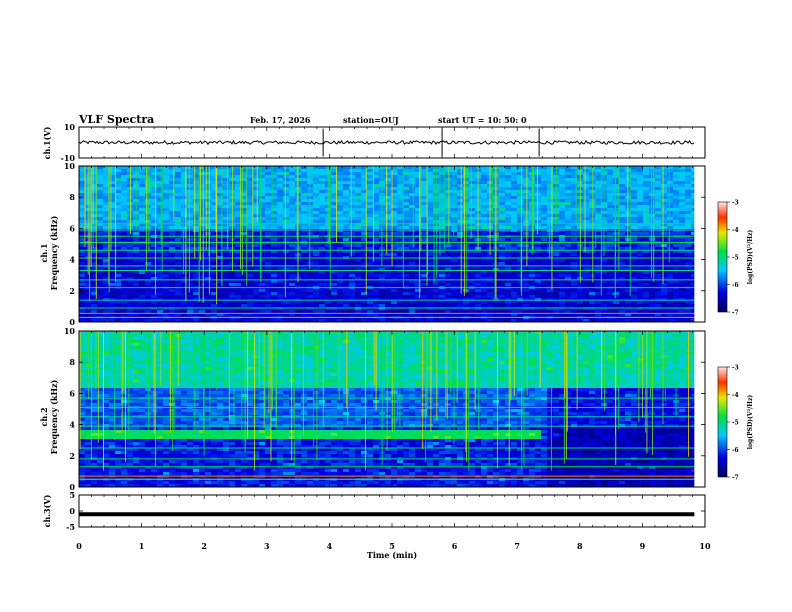 This screenshot has height=612, width=792. I want to click on colorbar-2-label: log(PSD)(V²/Hz), so click(750, 422).